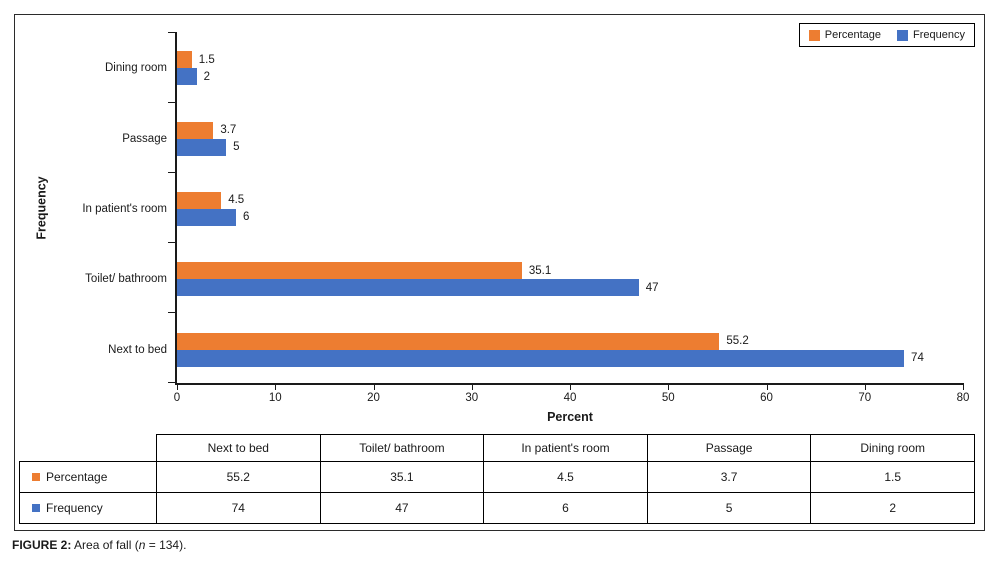 The width and height of the screenshot is (994, 563). What do you see at coordinates (206, 59) in the screenshot?
I see `bar-value-label: 1.5` at bounding box center [206, 59].